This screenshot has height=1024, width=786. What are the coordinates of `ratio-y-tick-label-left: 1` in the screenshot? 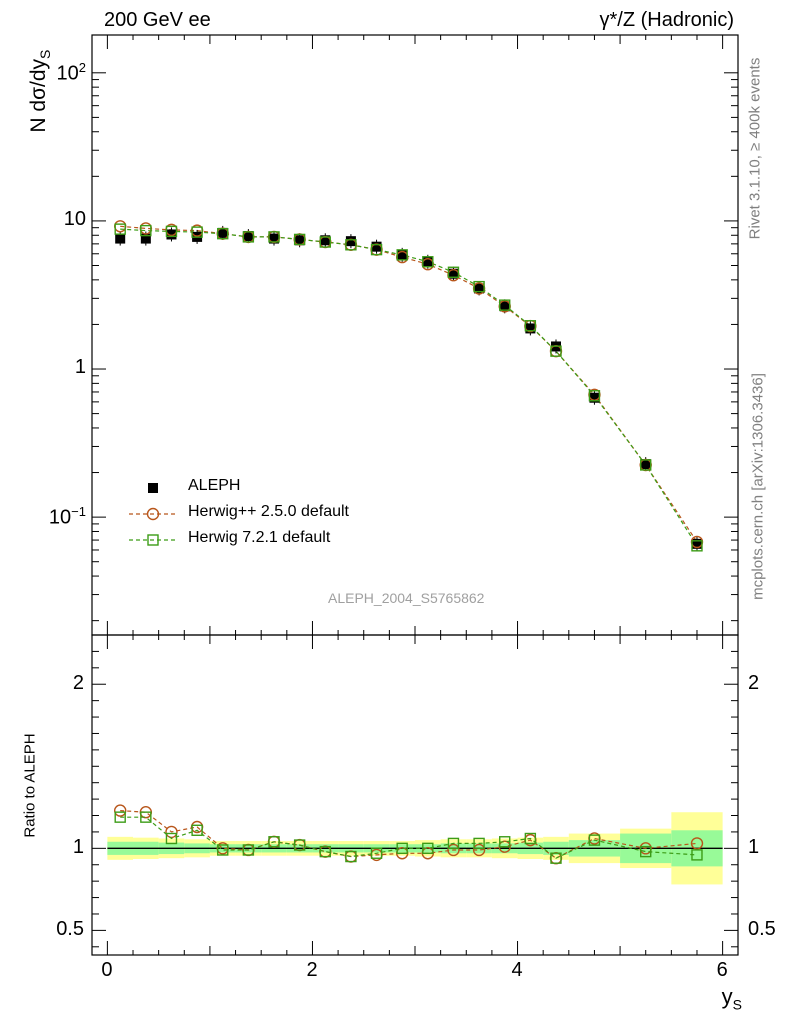 It's located at (78, 847).